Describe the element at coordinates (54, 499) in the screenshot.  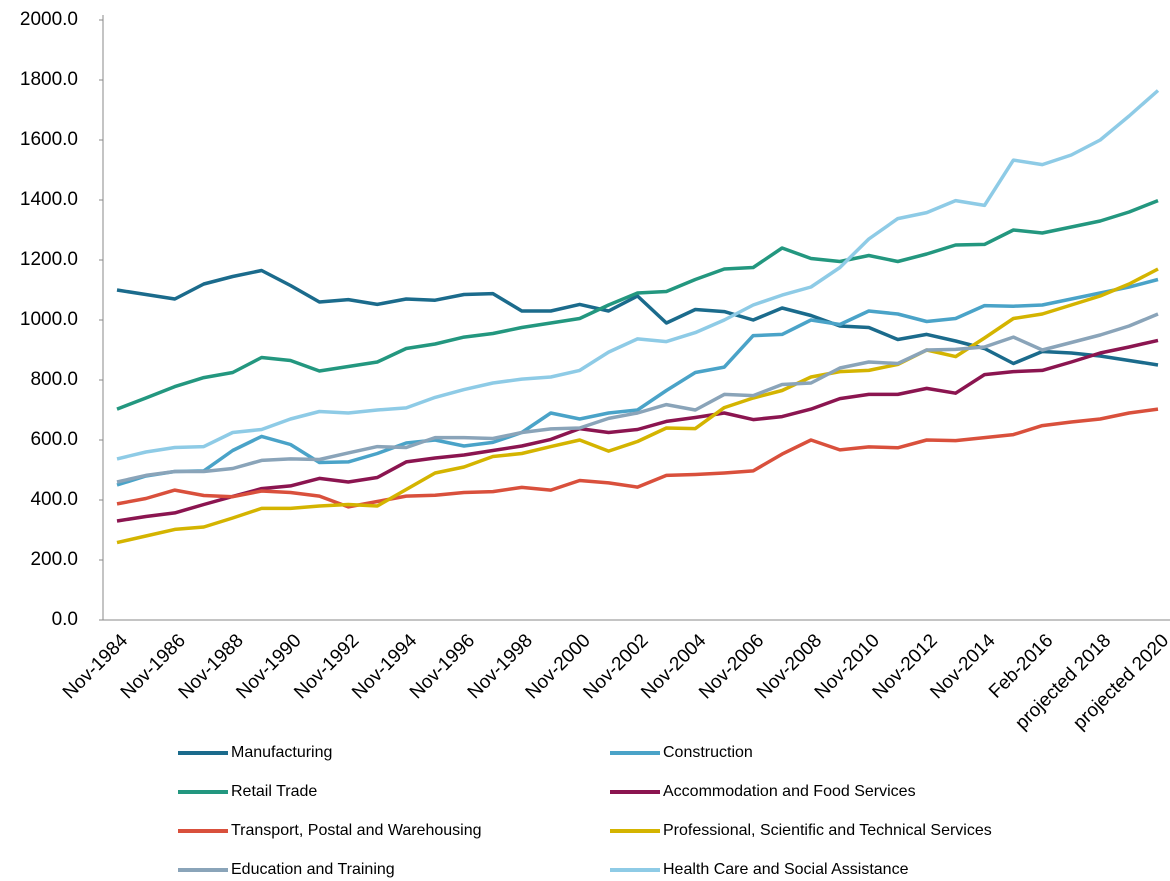
I see `y-tick-label: 400.0` at that location.